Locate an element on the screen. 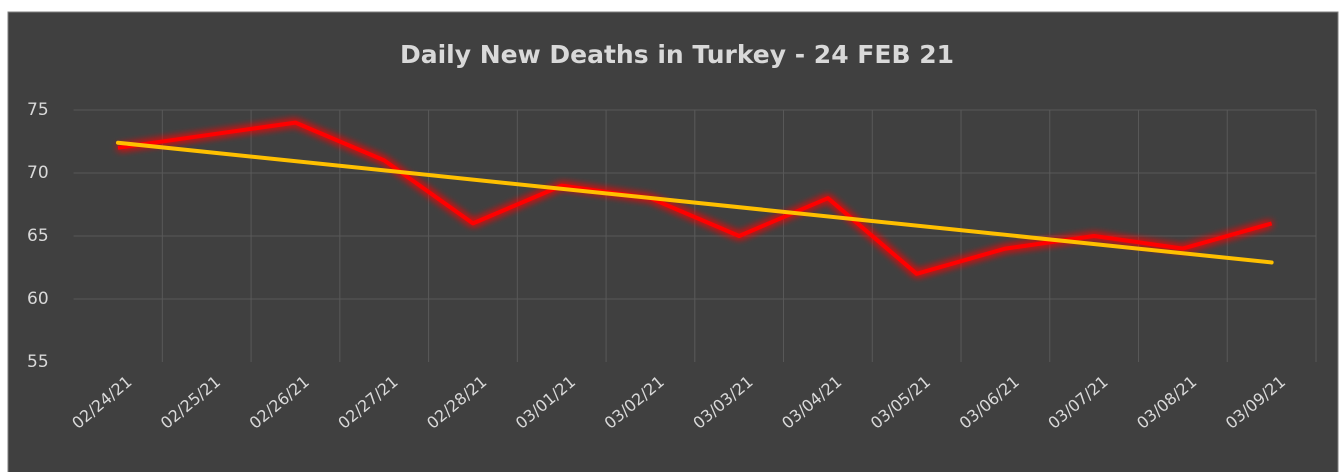 This screenshot has height=472, width=1339. y-tick-label: 75 is located at coordinates (38, 110).